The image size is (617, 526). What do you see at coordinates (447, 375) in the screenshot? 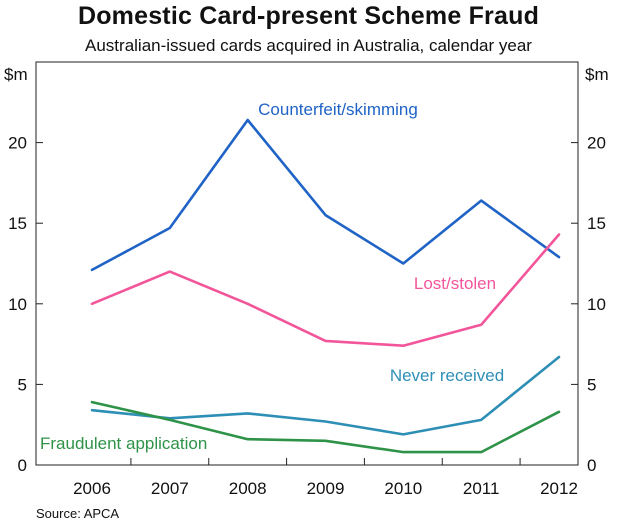
I see `series-label-never-received: Never received` at bounding box center [447, 375].